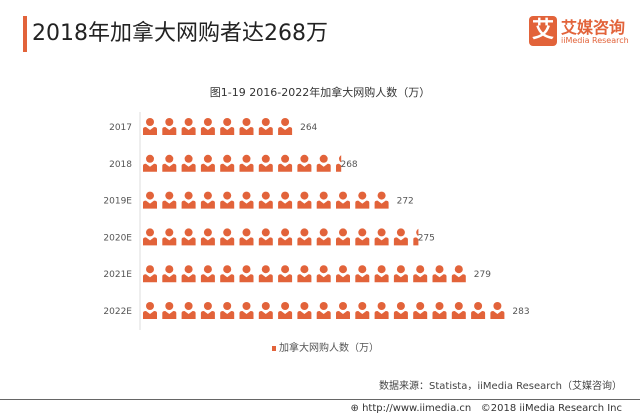 This screenshot has height=416, width=640. I want to click on data-label: 272, so click(405, 202).